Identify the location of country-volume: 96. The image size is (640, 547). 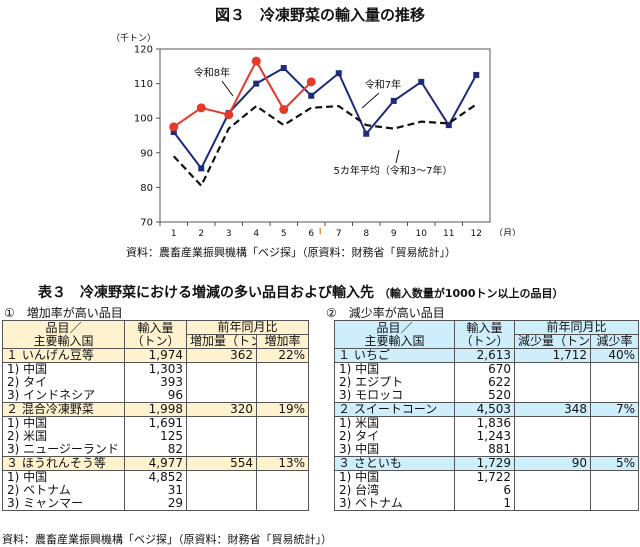
(155, 396).